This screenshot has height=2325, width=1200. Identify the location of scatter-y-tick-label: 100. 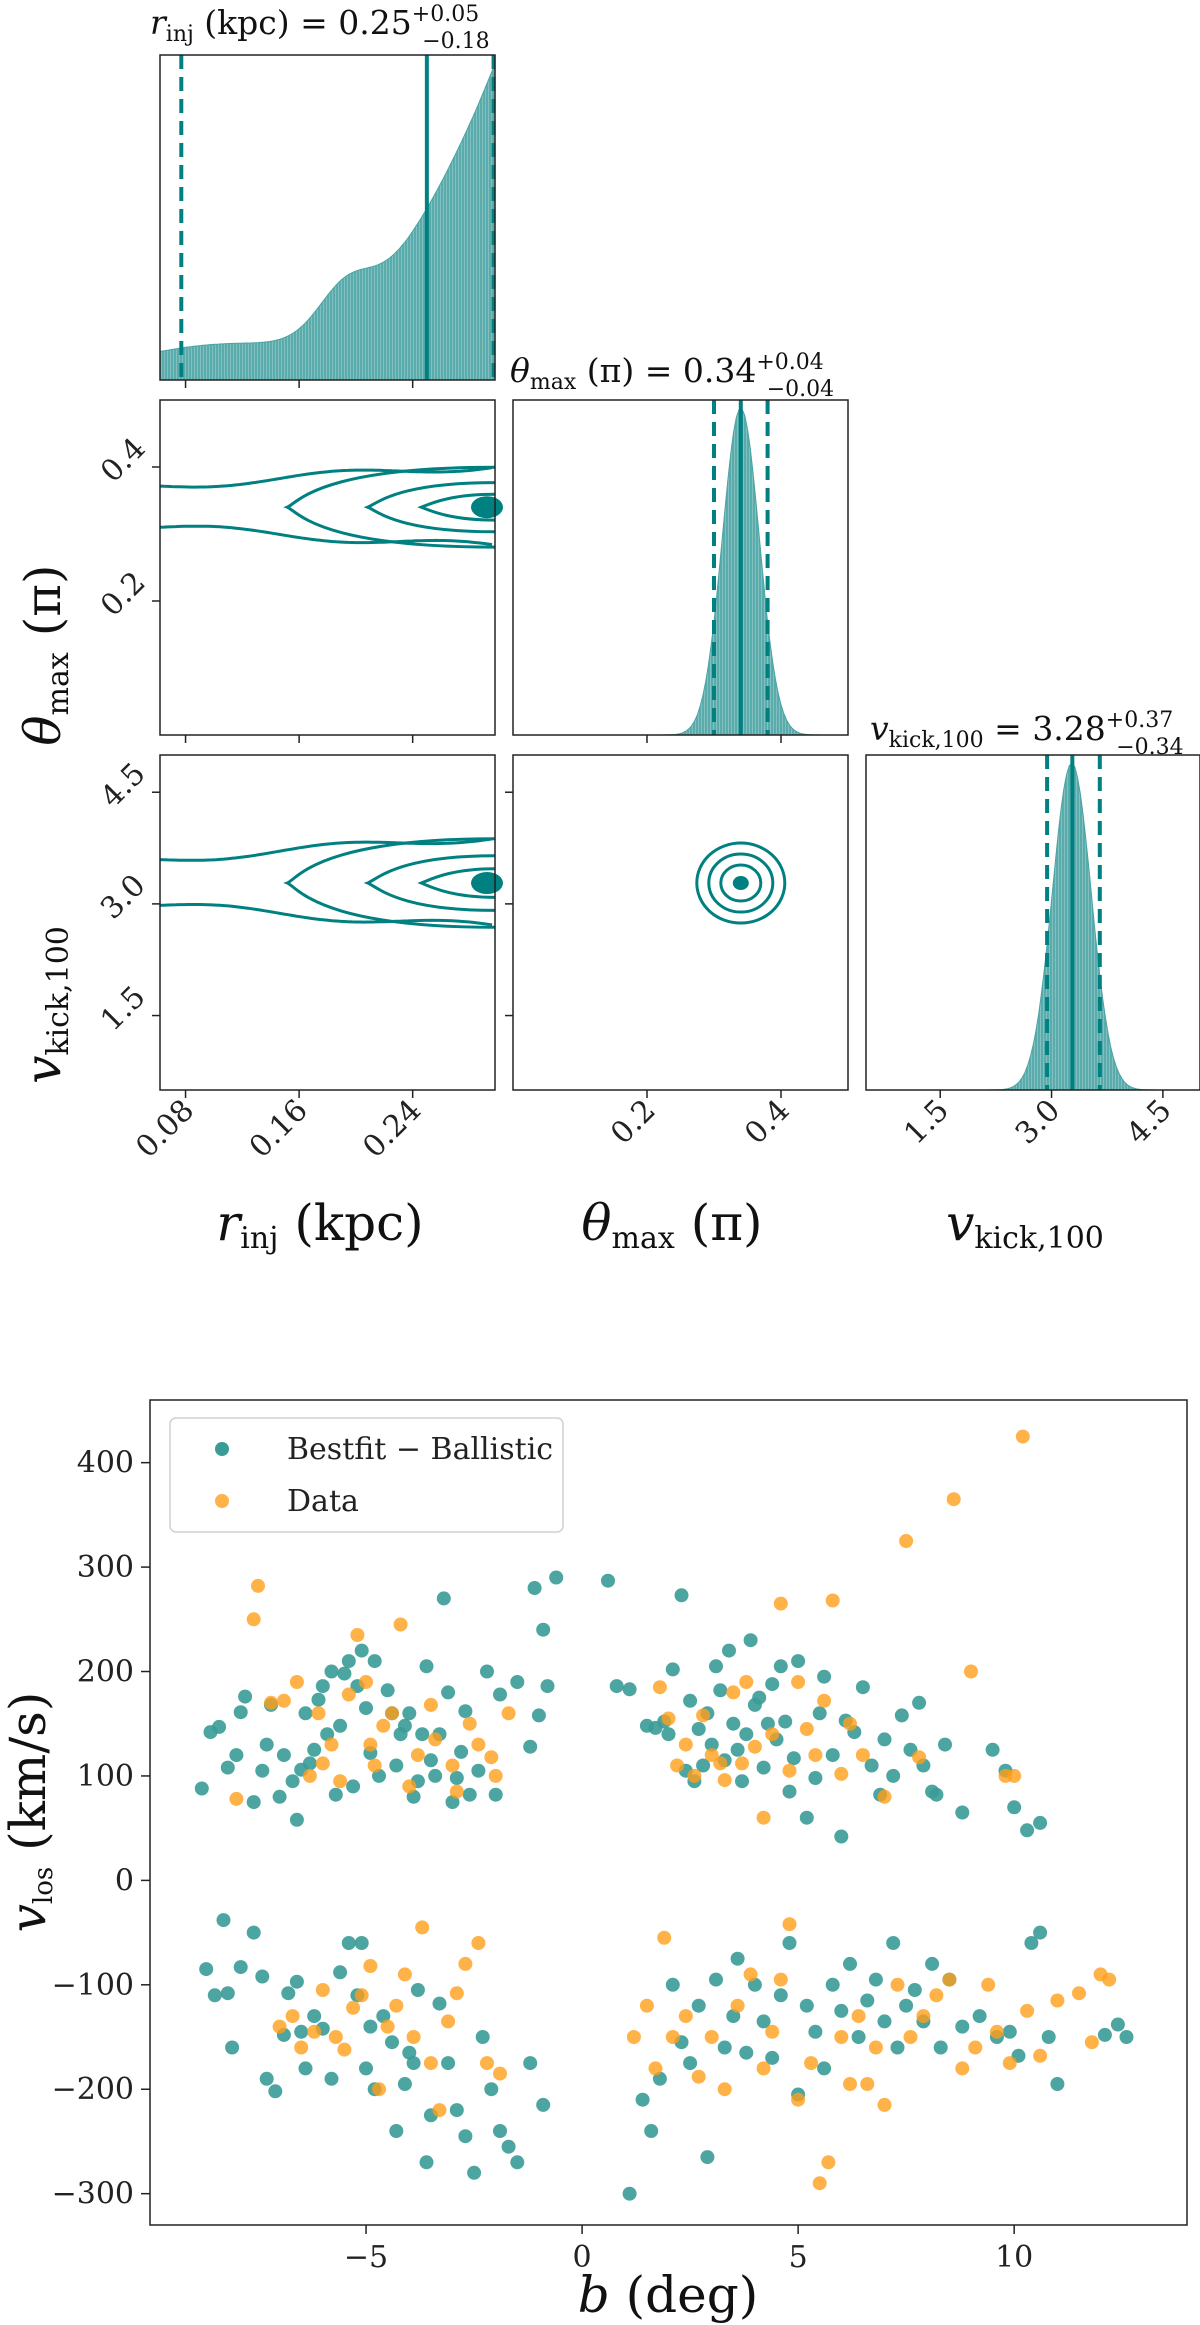
(105, 1776).